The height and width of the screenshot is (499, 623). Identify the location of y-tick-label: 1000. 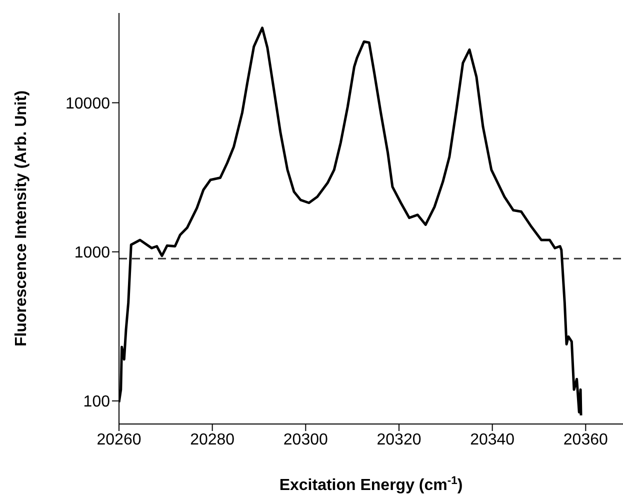
(92, 253).